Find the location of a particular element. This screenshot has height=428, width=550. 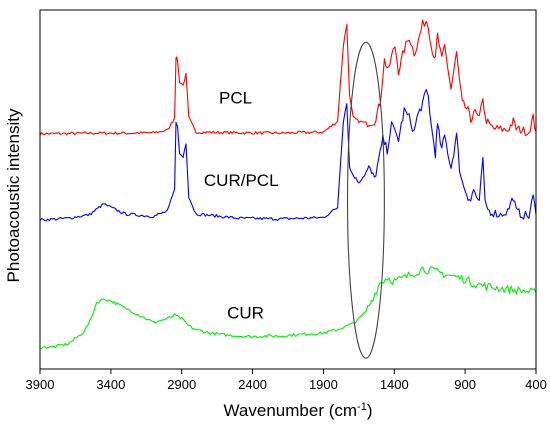

x-tick-label: 3400 is located at coordinates (110, 384).